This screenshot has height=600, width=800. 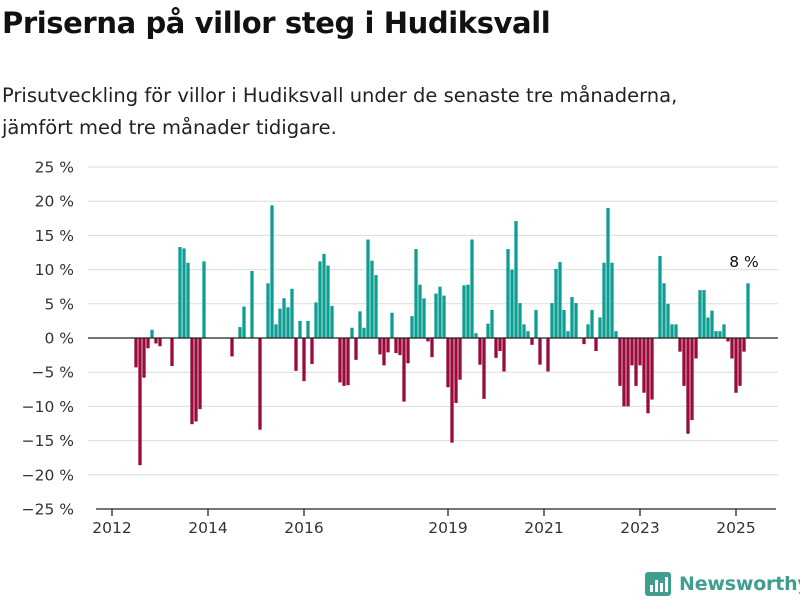 What do you see at coordinates (447, 528) in the screenshot?
I see `x-tick-label: 2019` at bounding box center [447, 528].